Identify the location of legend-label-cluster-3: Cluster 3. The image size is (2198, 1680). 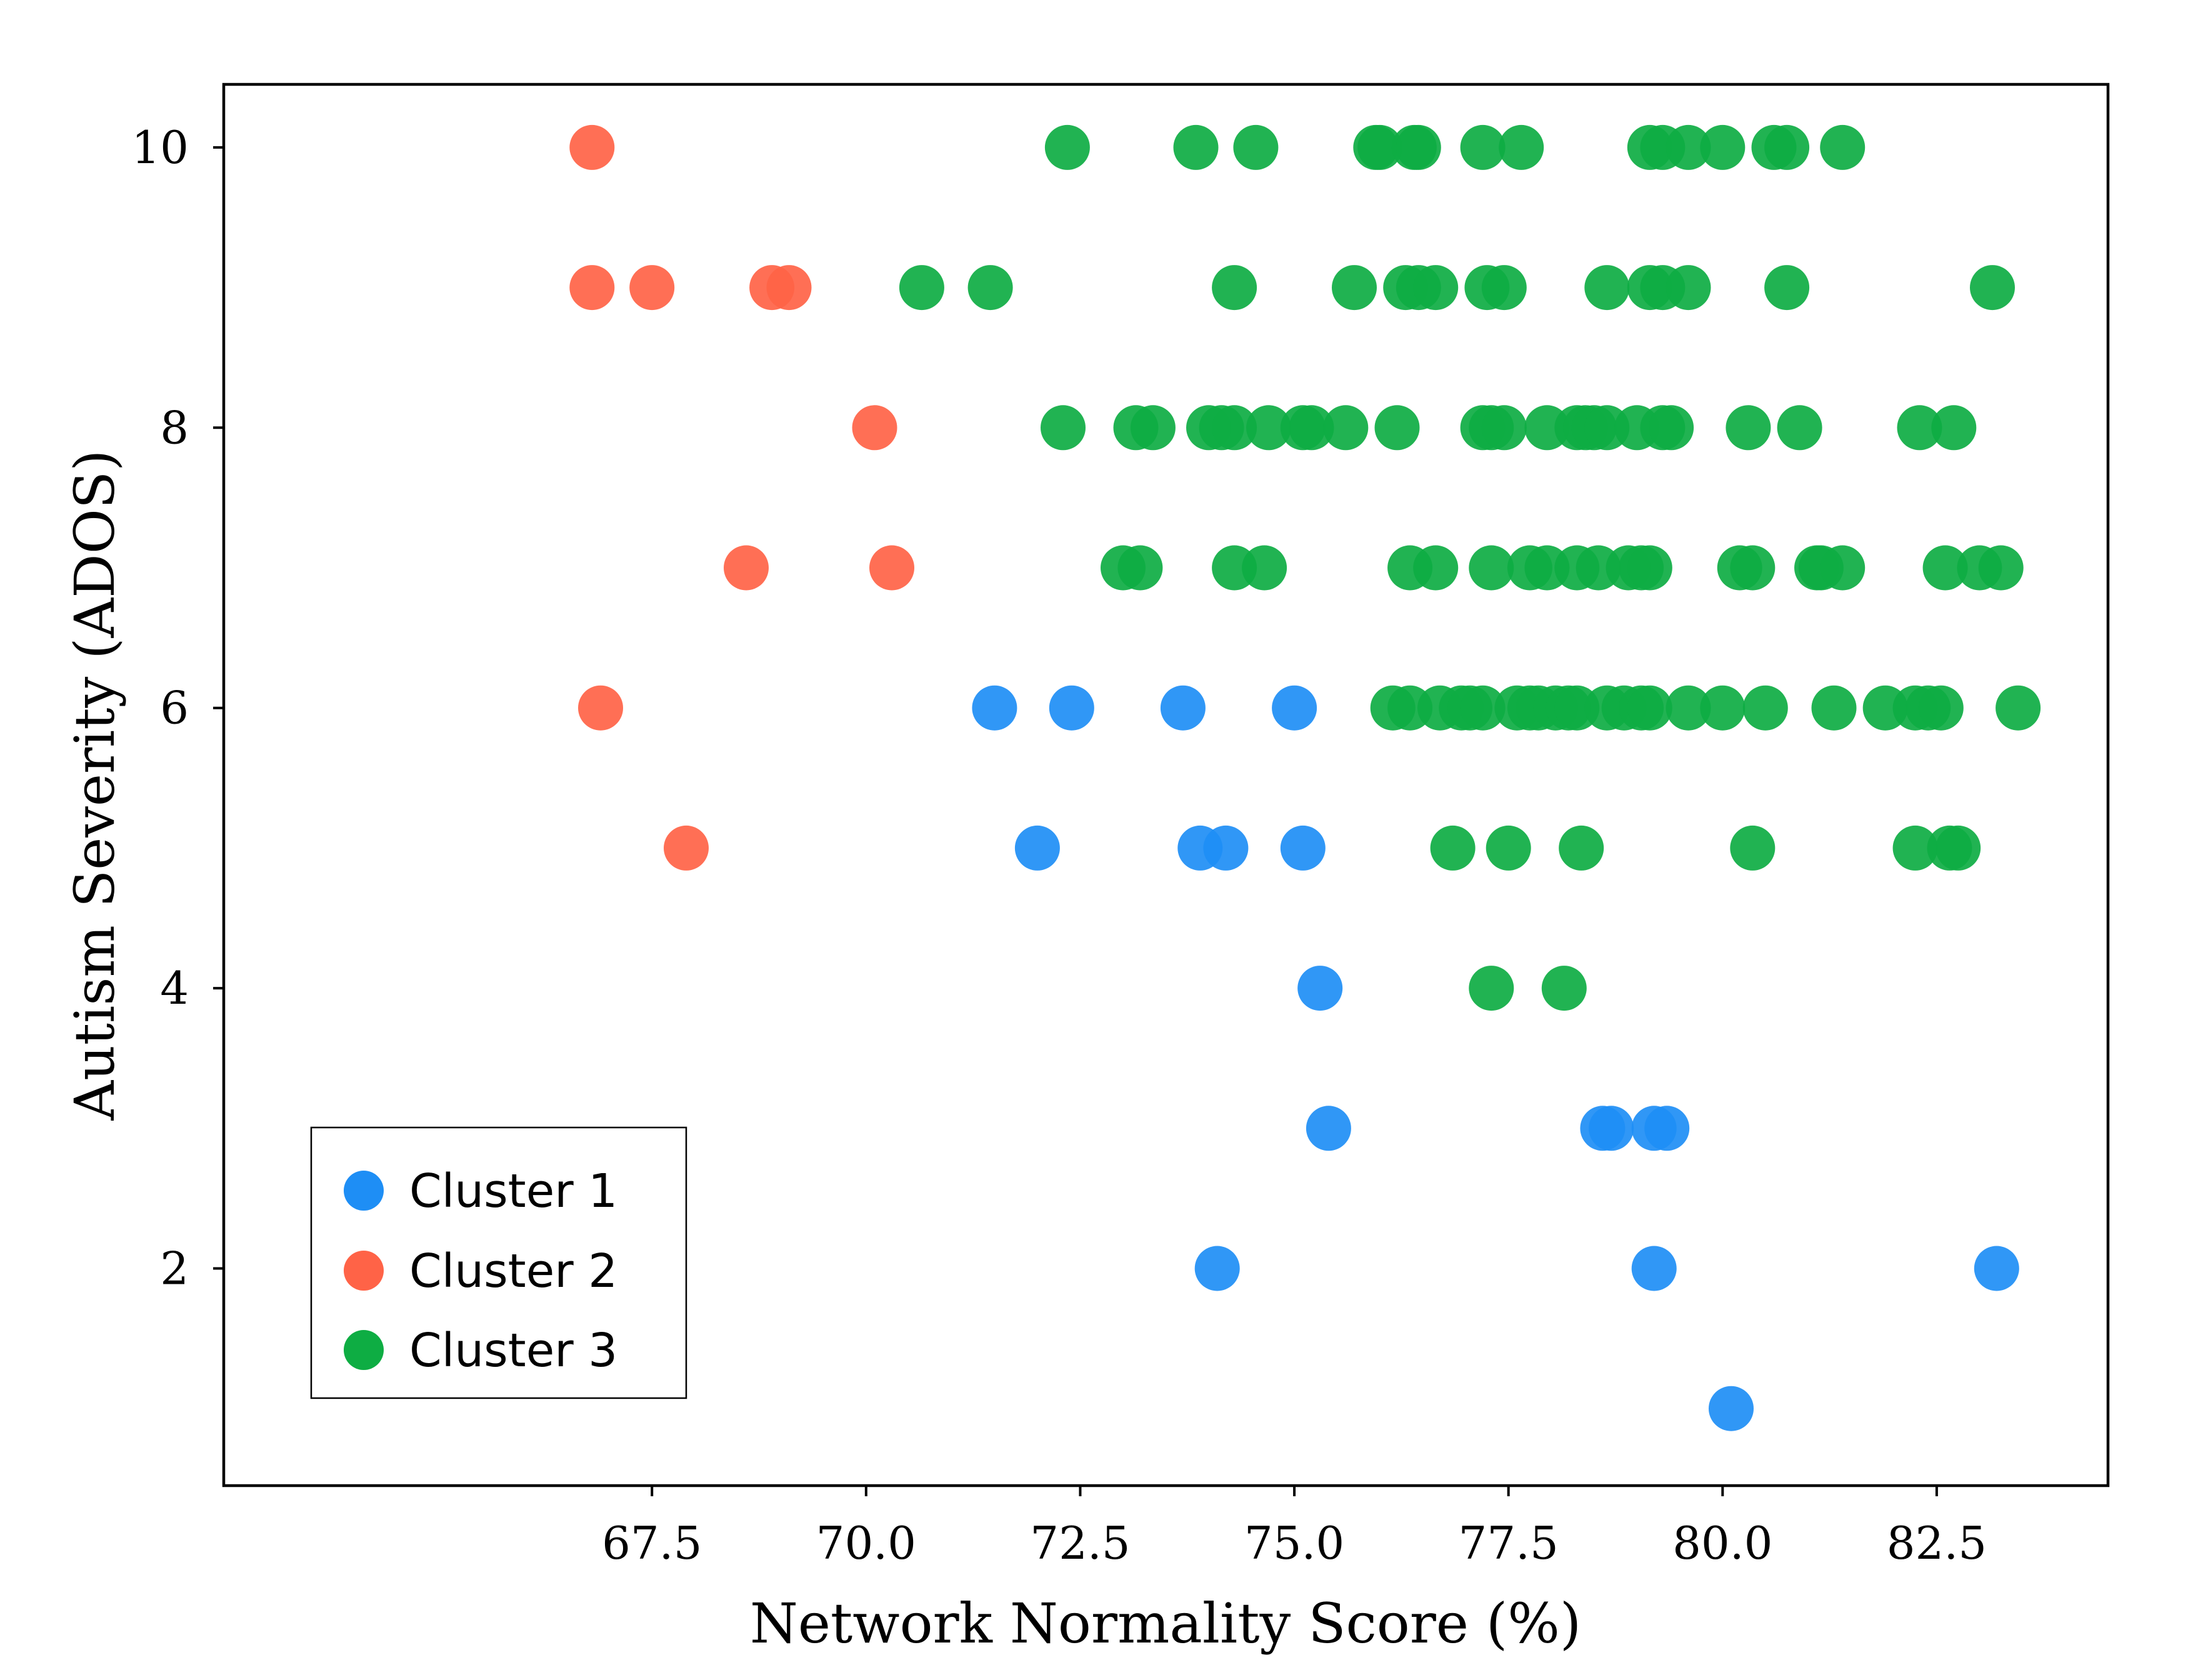
(513, 1351).